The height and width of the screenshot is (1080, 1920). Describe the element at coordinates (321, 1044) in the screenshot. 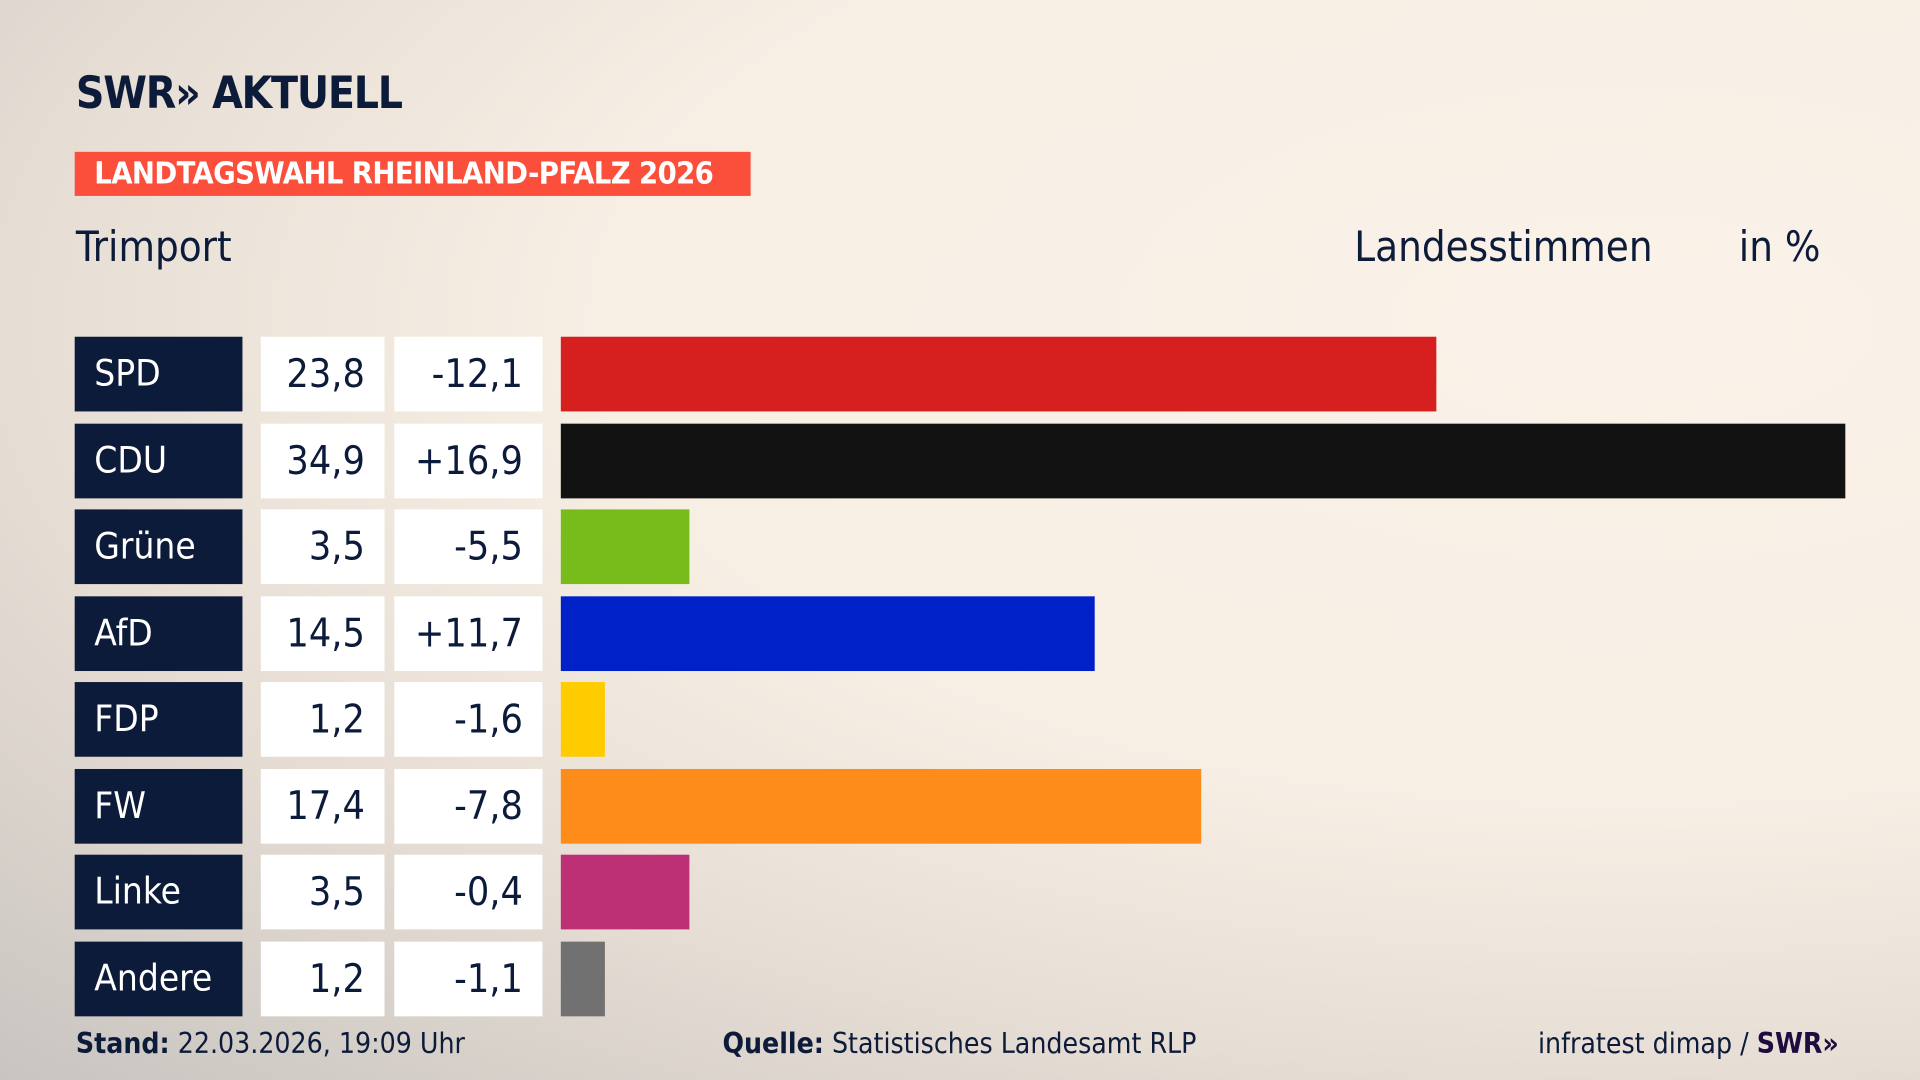

I see `stand-value: 22.03.2026, 19:09 Uhr` at that location.